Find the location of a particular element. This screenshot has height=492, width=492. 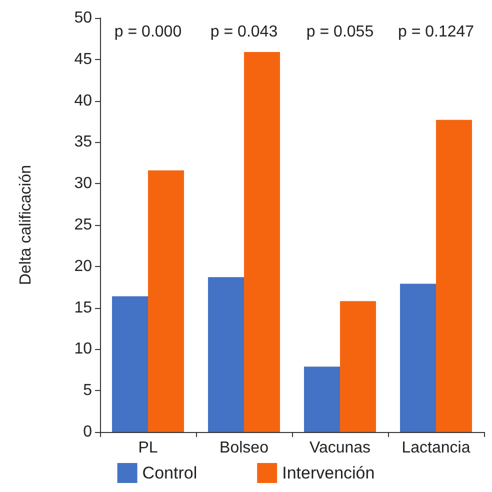

legend-label: Intervención is located at coordinates (328, 473).